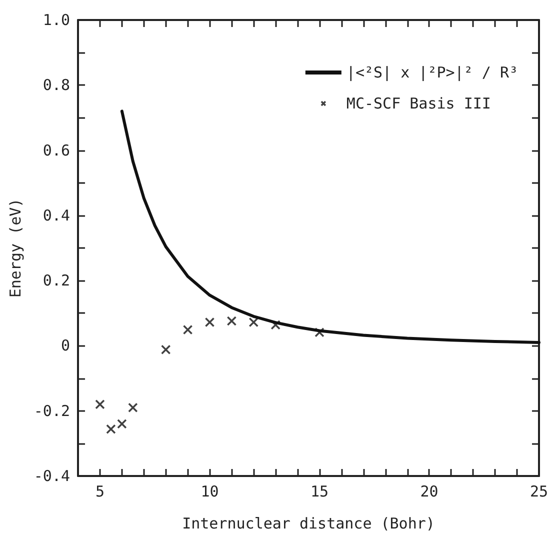 The width and height of the screenshot is (553, 536). Describe the element at coordinates (56, 20) in the screenshot. I see `y-tick-label: 1.0` at that location.